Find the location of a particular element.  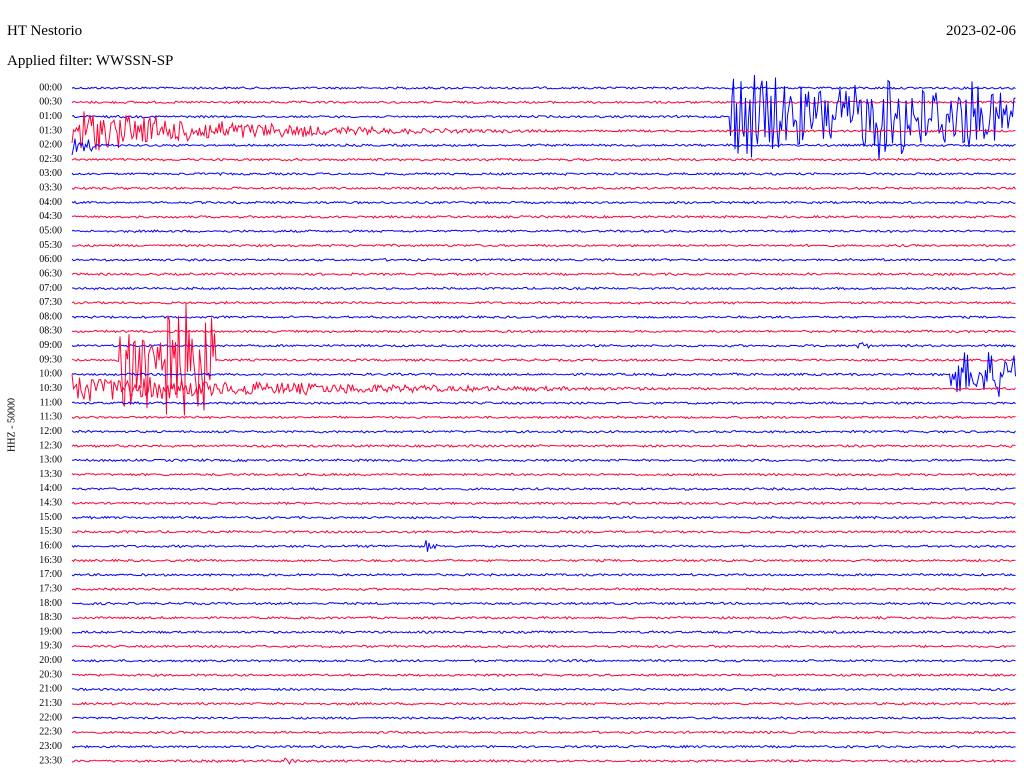

row-time-label: 00:00 is located at coordinates (50, 87).